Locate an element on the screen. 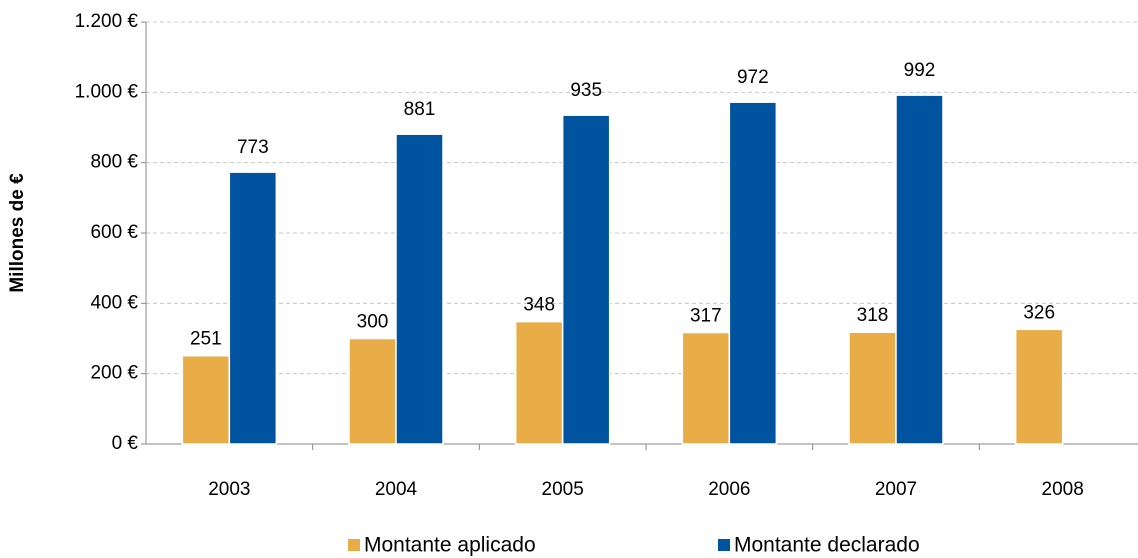  legend-label: Montante declarado is located at coordinates (827, 545).